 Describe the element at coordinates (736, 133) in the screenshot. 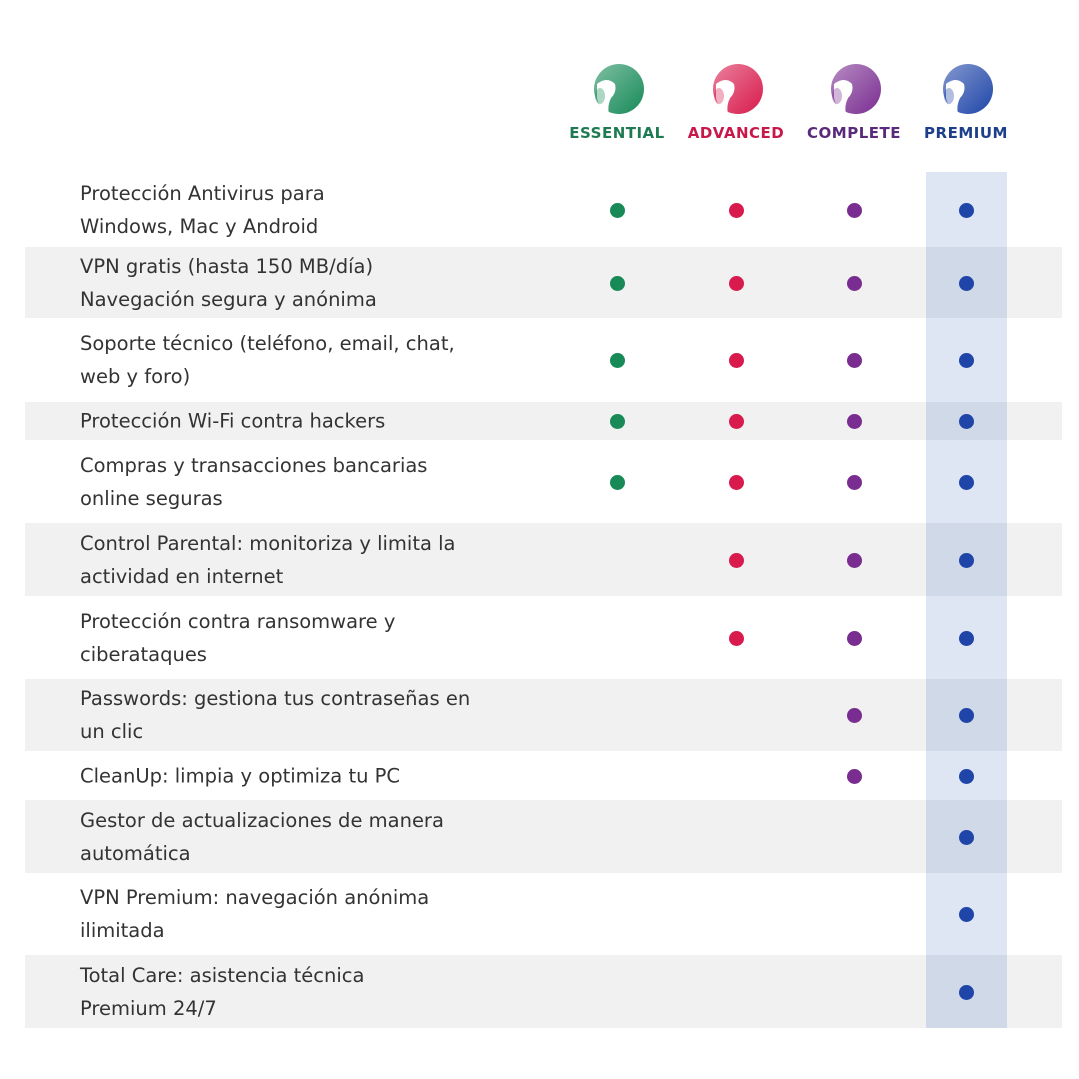

I see `plan-label: ADVANCED` at that location.